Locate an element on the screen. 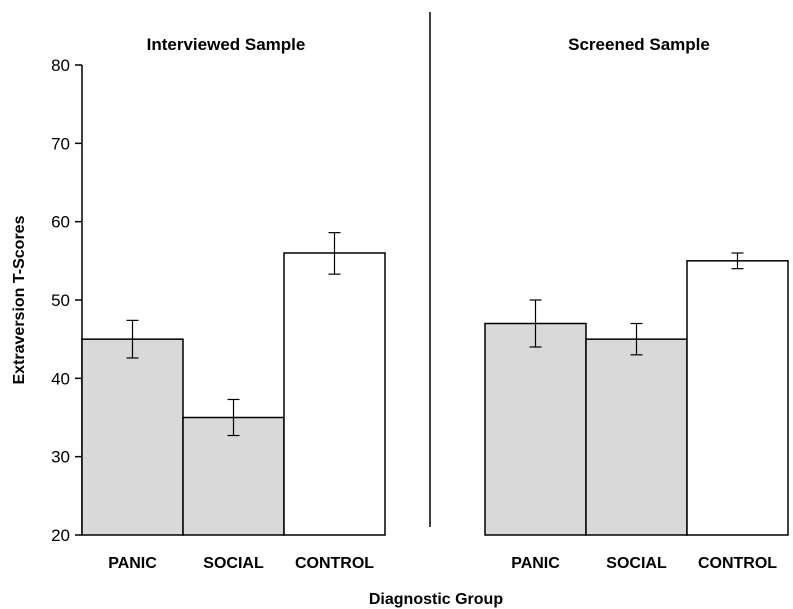 The image size is (793, 609). y-tick-label: 50 is located at coordinates (60, 300).